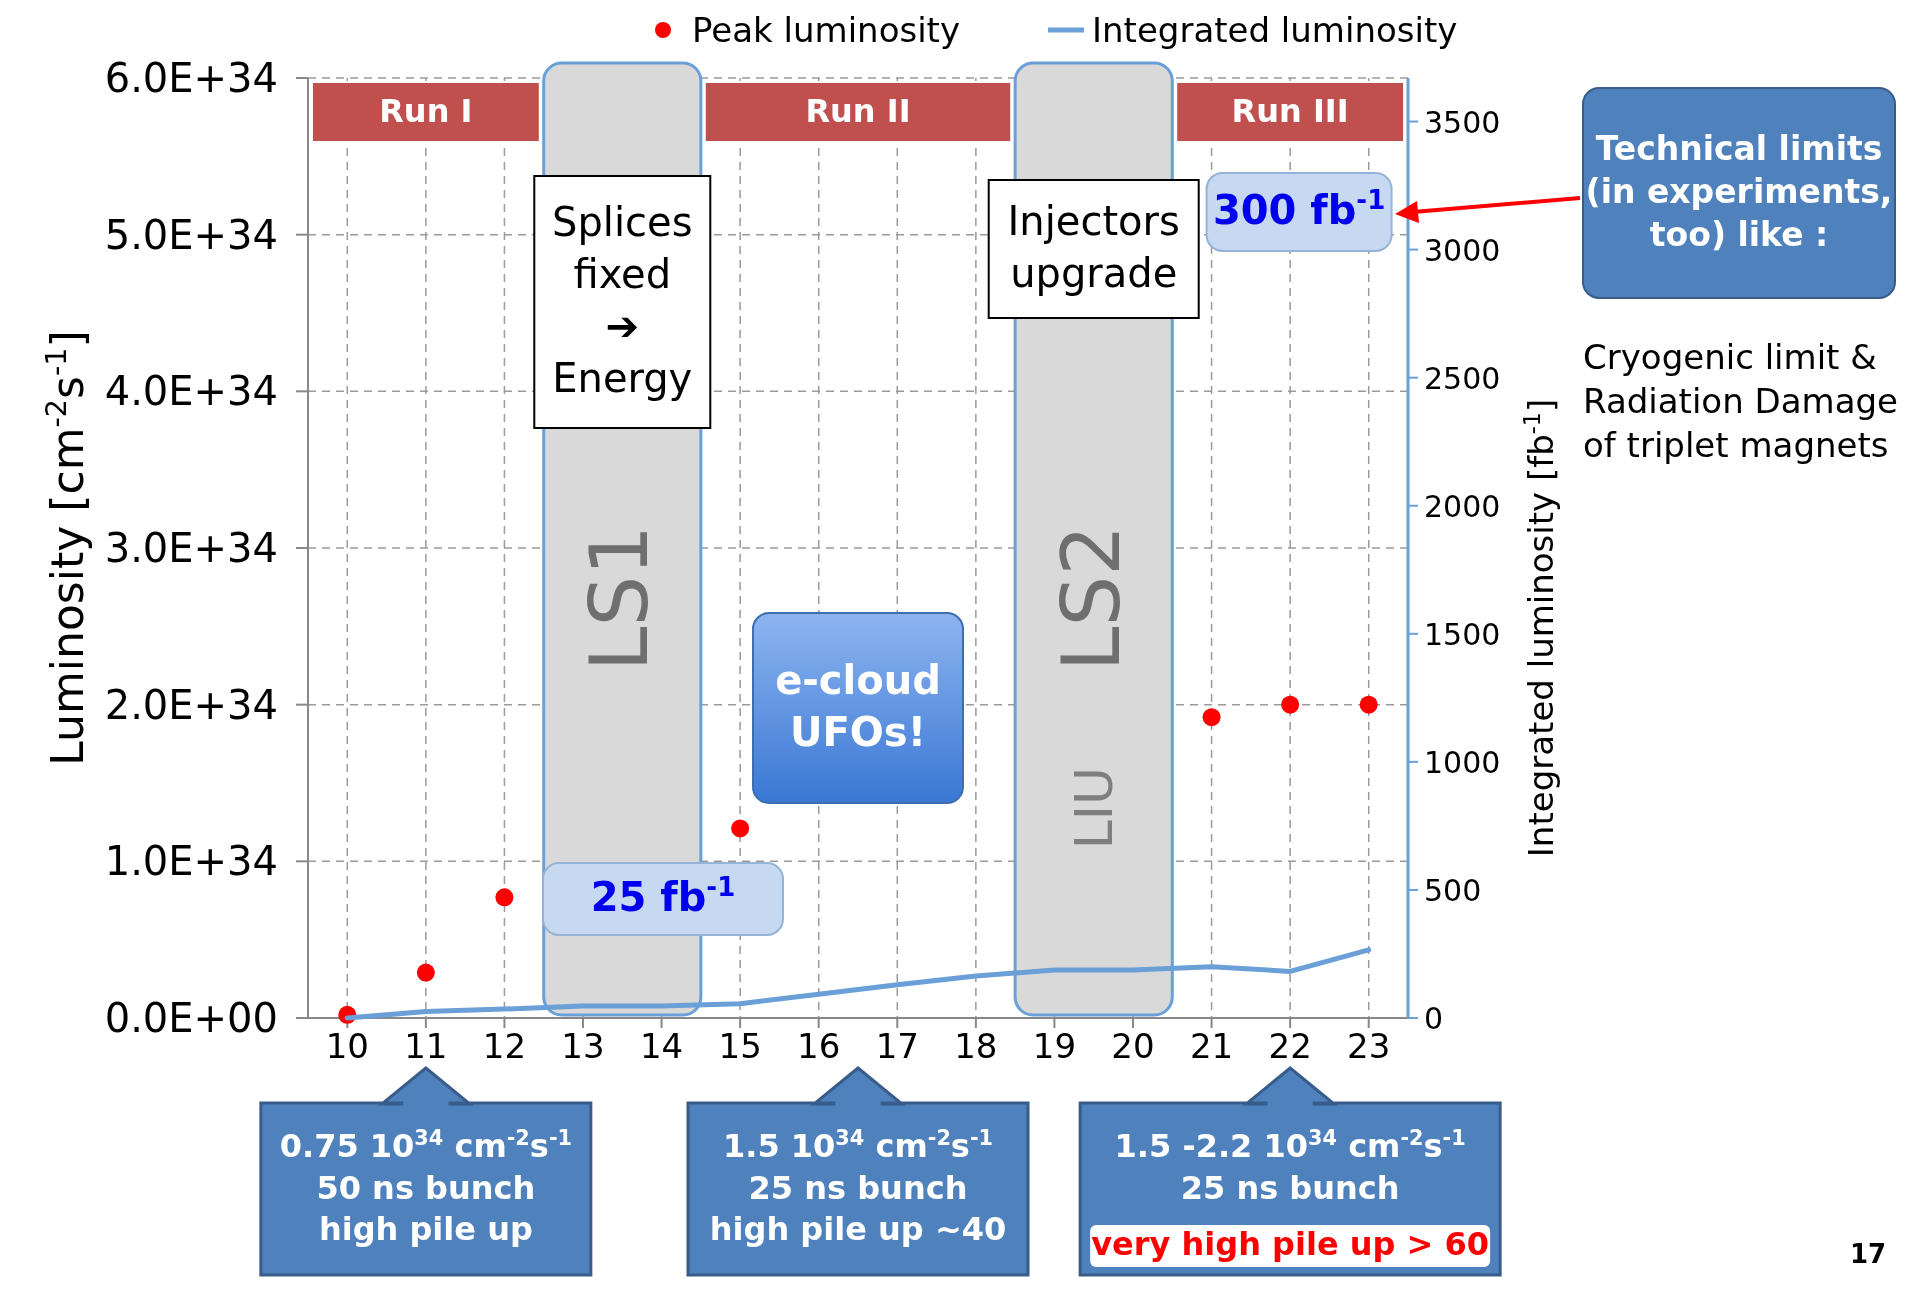 The height and width of the screenshot is (1290, 1911). I want to click on x-tick-label: 20, so click(1133, 1046).